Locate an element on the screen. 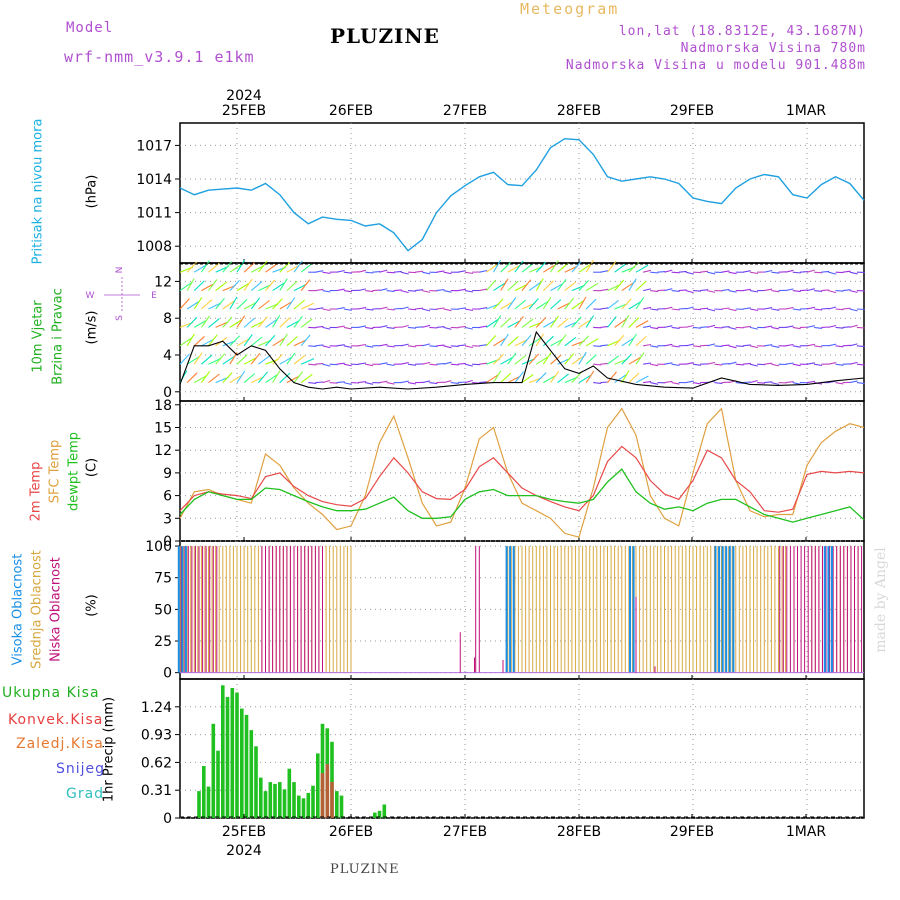 The height and width of the screenshot is (900, 900). date-label-bottom: 29FEB is located at coordinates (692, 832).